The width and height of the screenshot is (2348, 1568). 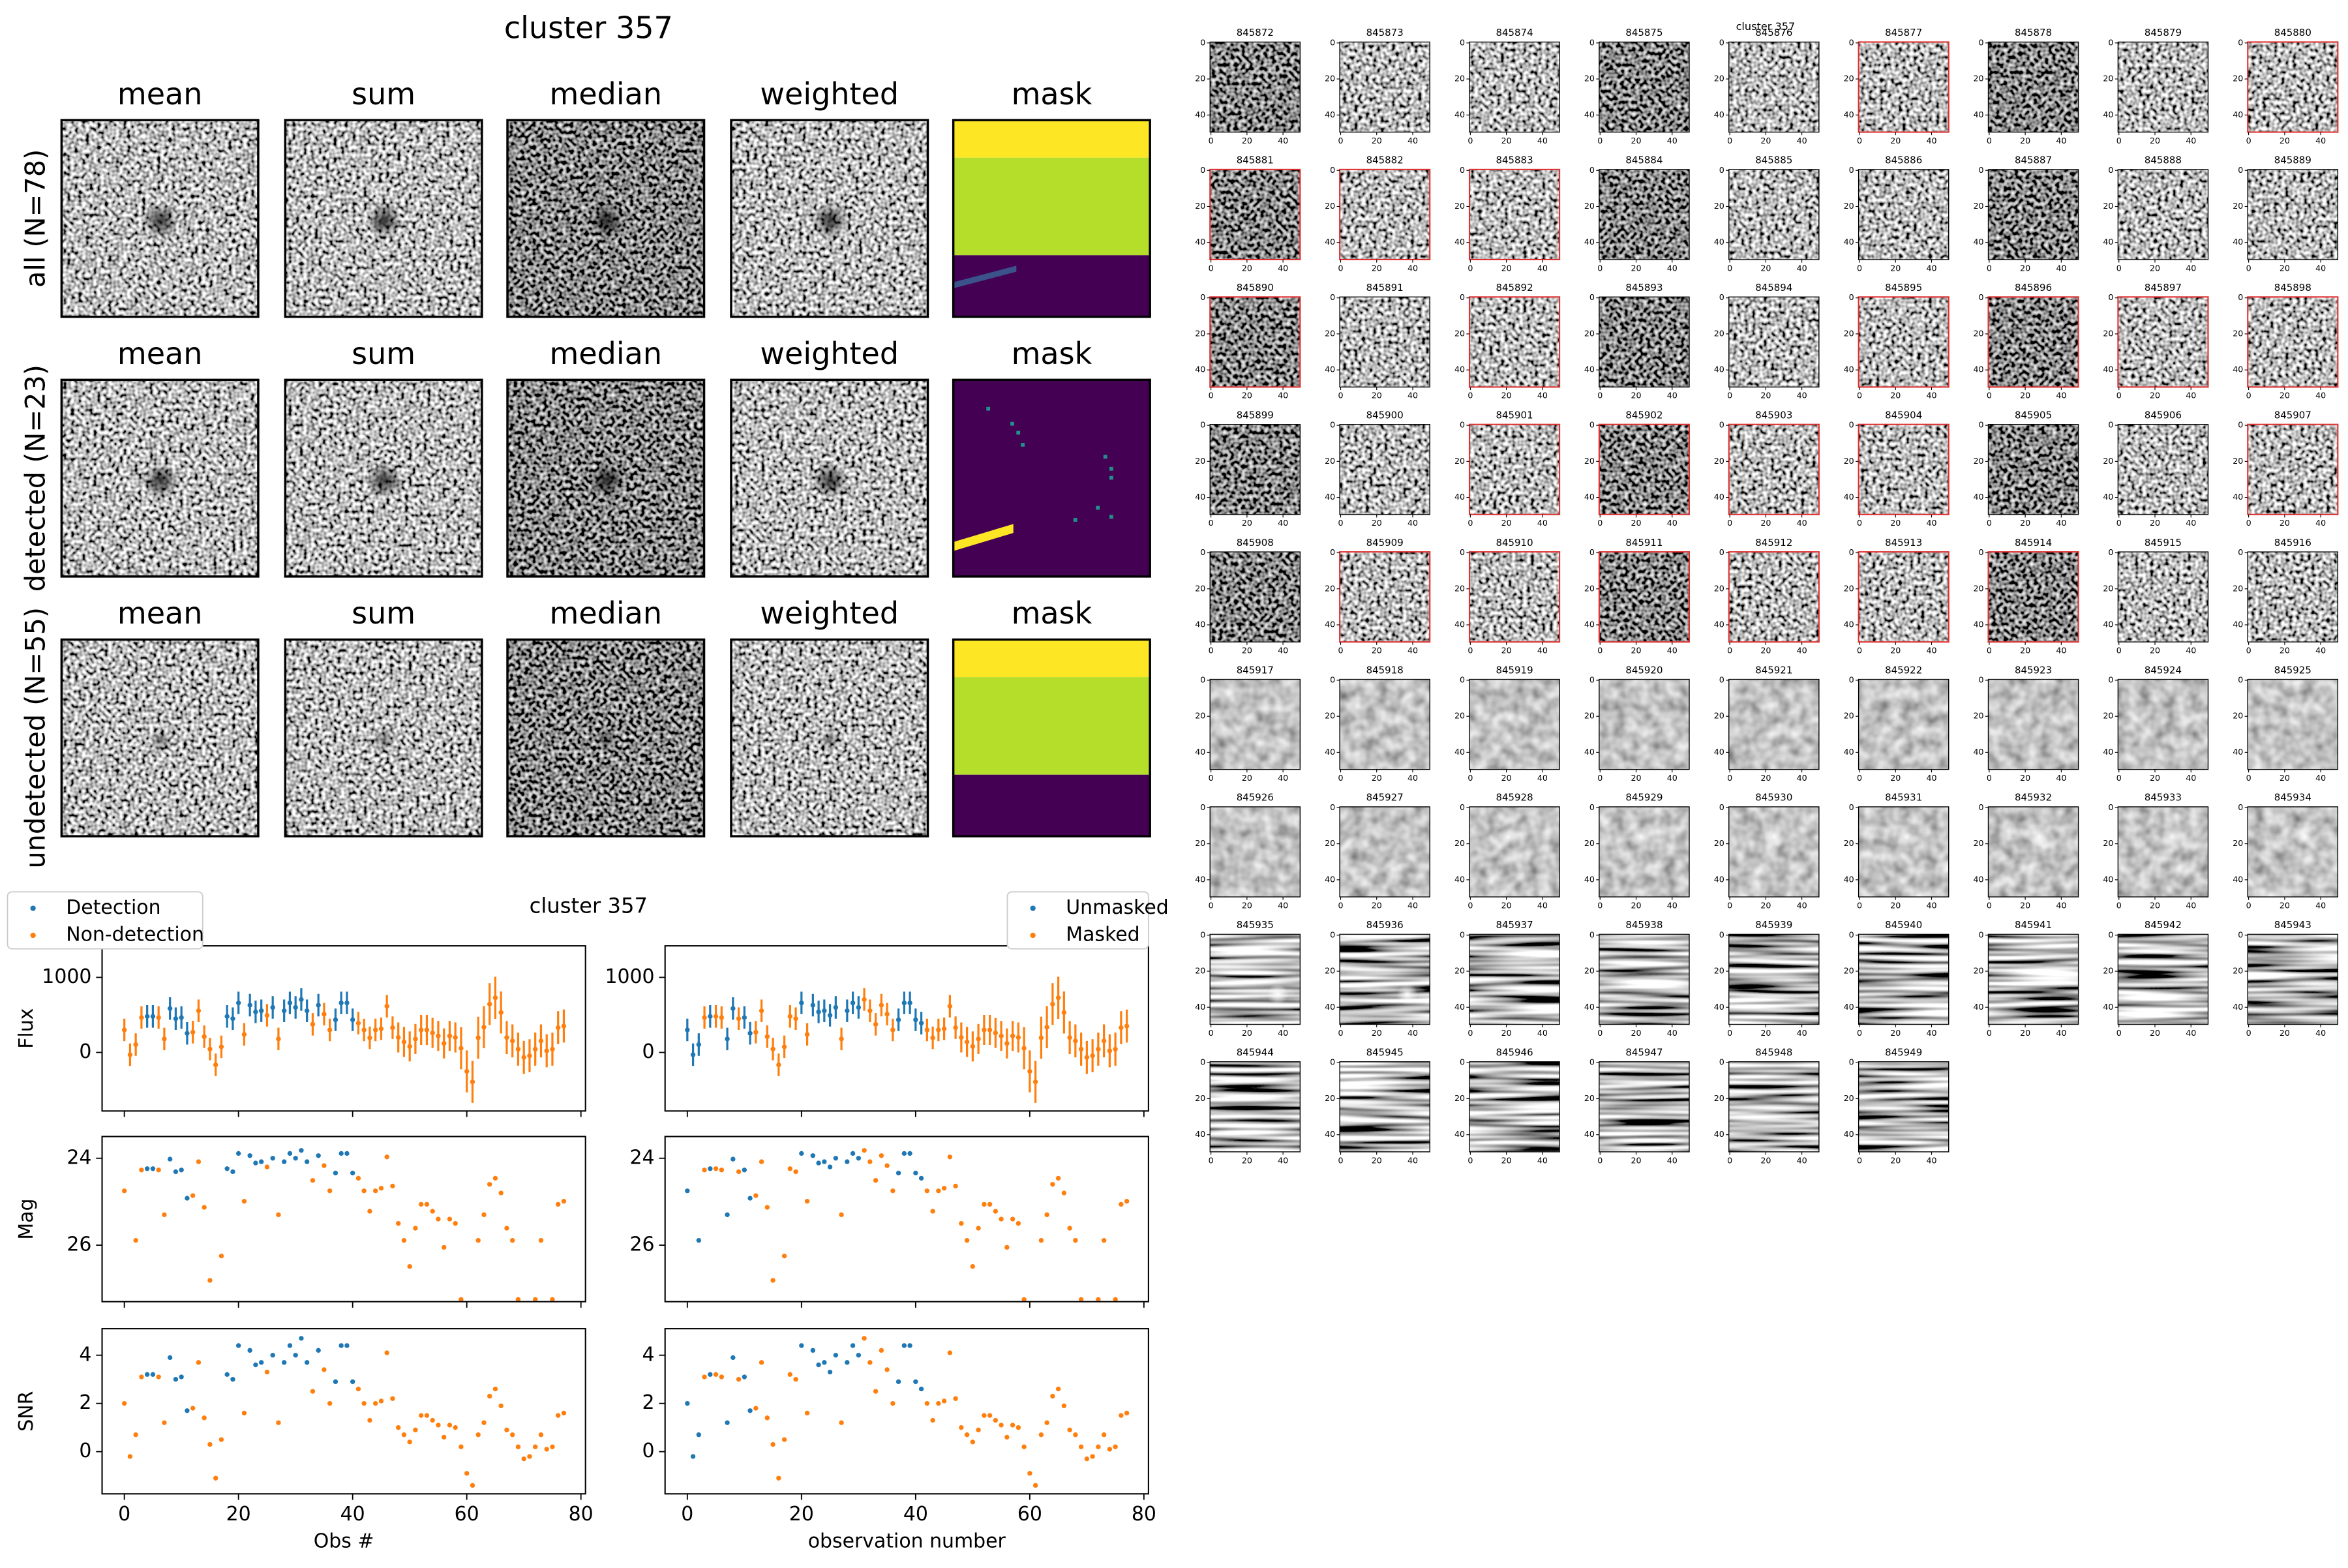 I want to click on axes-frame, so click(x=907, y=1219).